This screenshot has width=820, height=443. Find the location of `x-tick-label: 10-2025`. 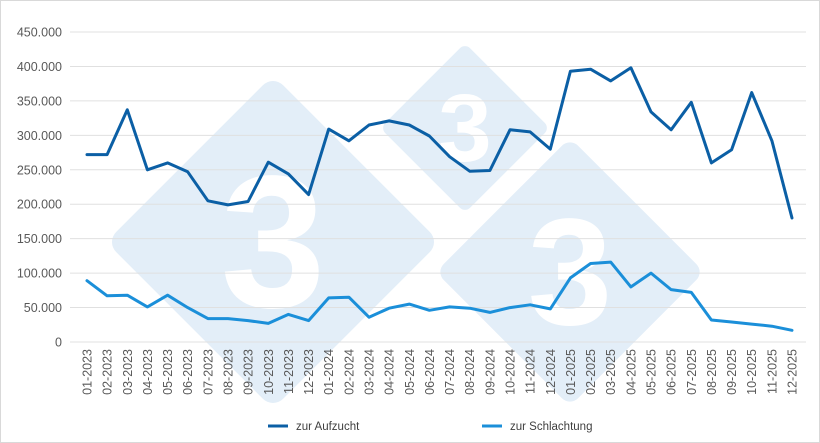

x-tick-label: 10-2025 is located at coordinates (752, 372).